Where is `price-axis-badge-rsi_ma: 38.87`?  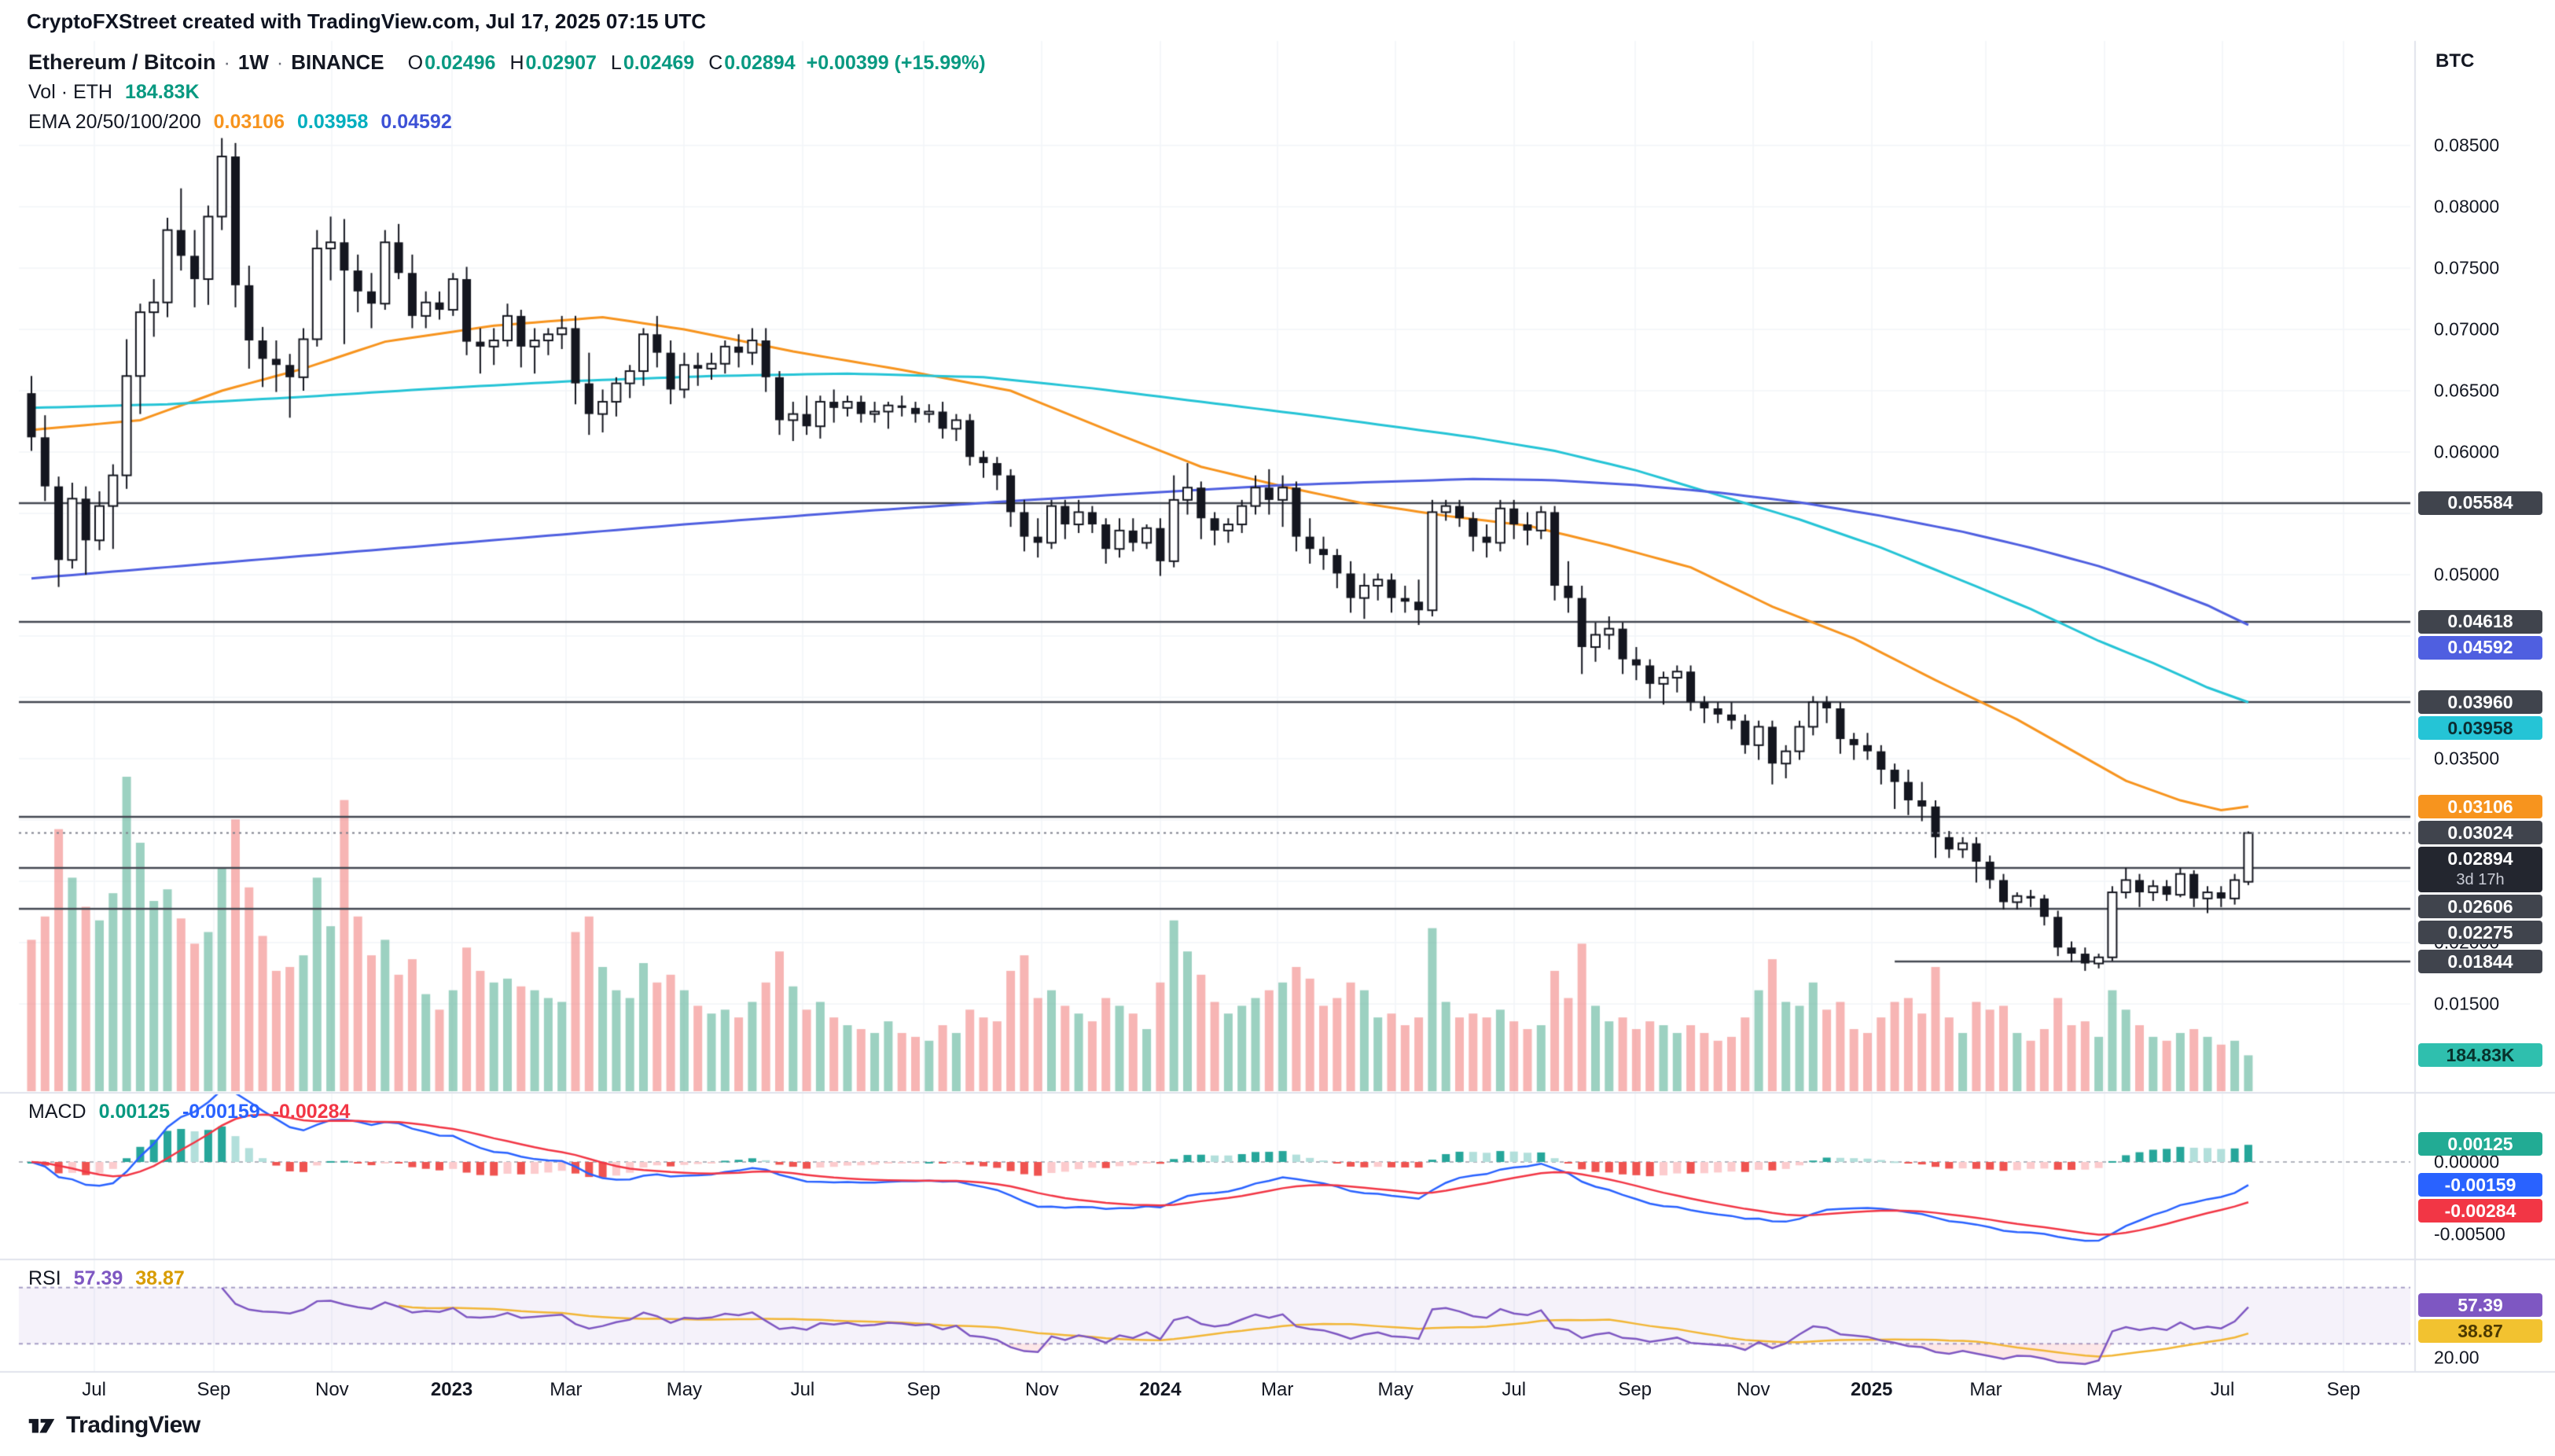
price-axis-badge-rsi_ma: 38.87 is located at coordinates (2480, 1331).